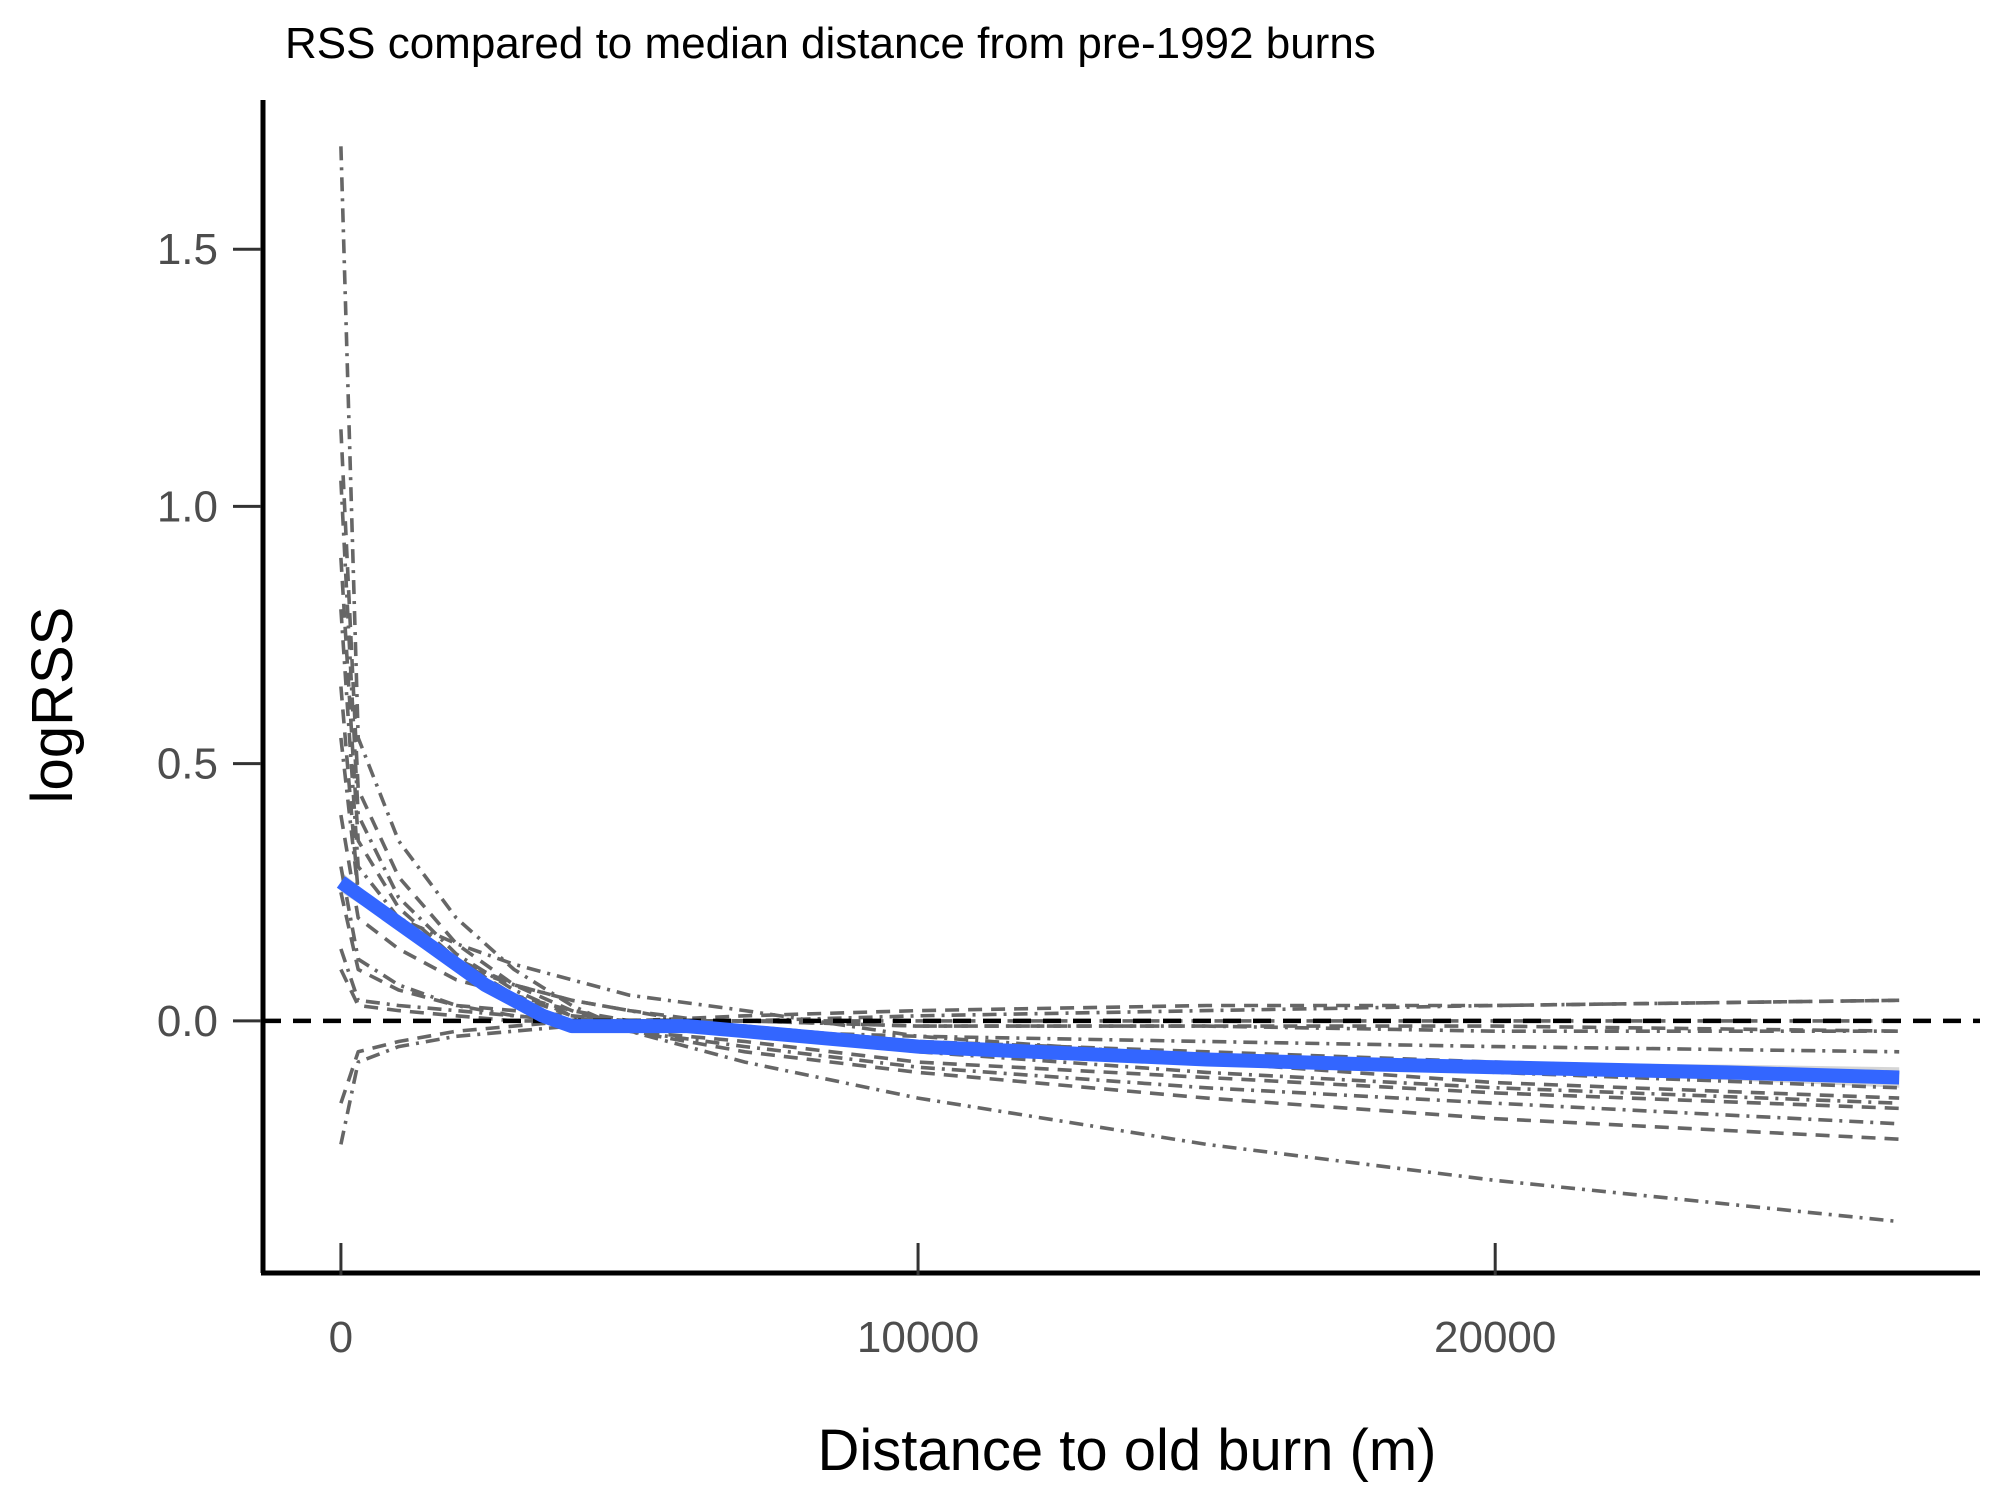  I want to click on y-tick-label: 1.5, so click(187, 249).